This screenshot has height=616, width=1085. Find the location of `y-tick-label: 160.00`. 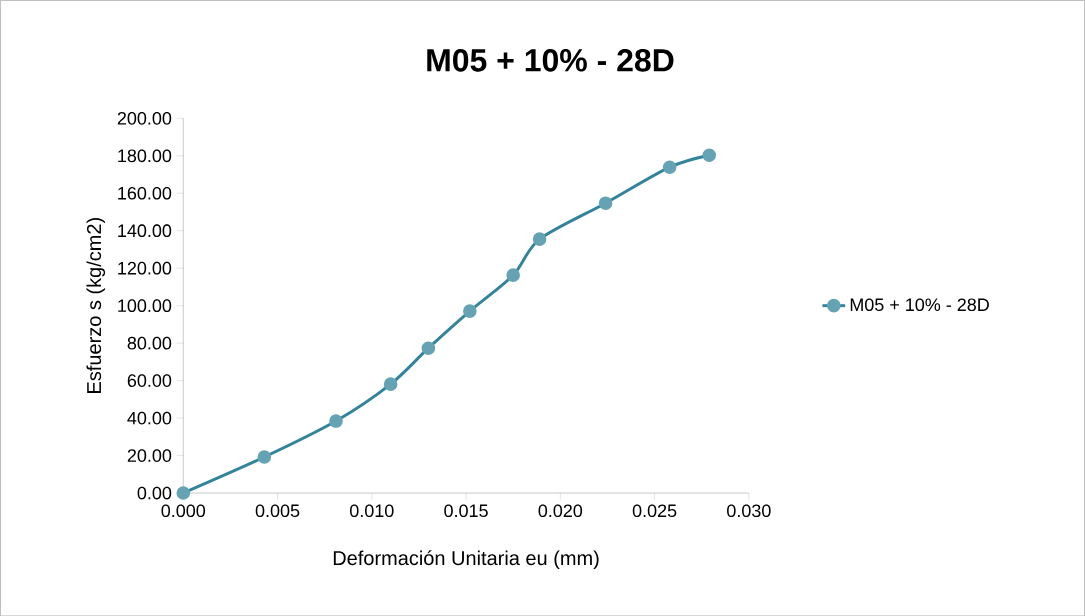

y-tick-label: 160.00 is located at coordinates (145, 193).